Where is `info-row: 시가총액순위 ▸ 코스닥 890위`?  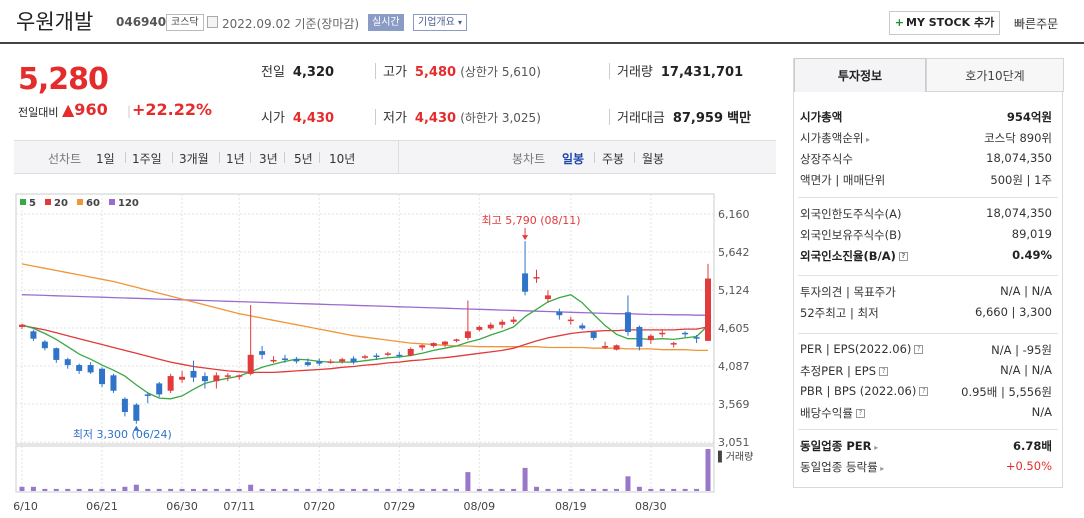 info-row: 시가총액순위 ▸ 코스닥 890위 is located at coordinates (926, 138).